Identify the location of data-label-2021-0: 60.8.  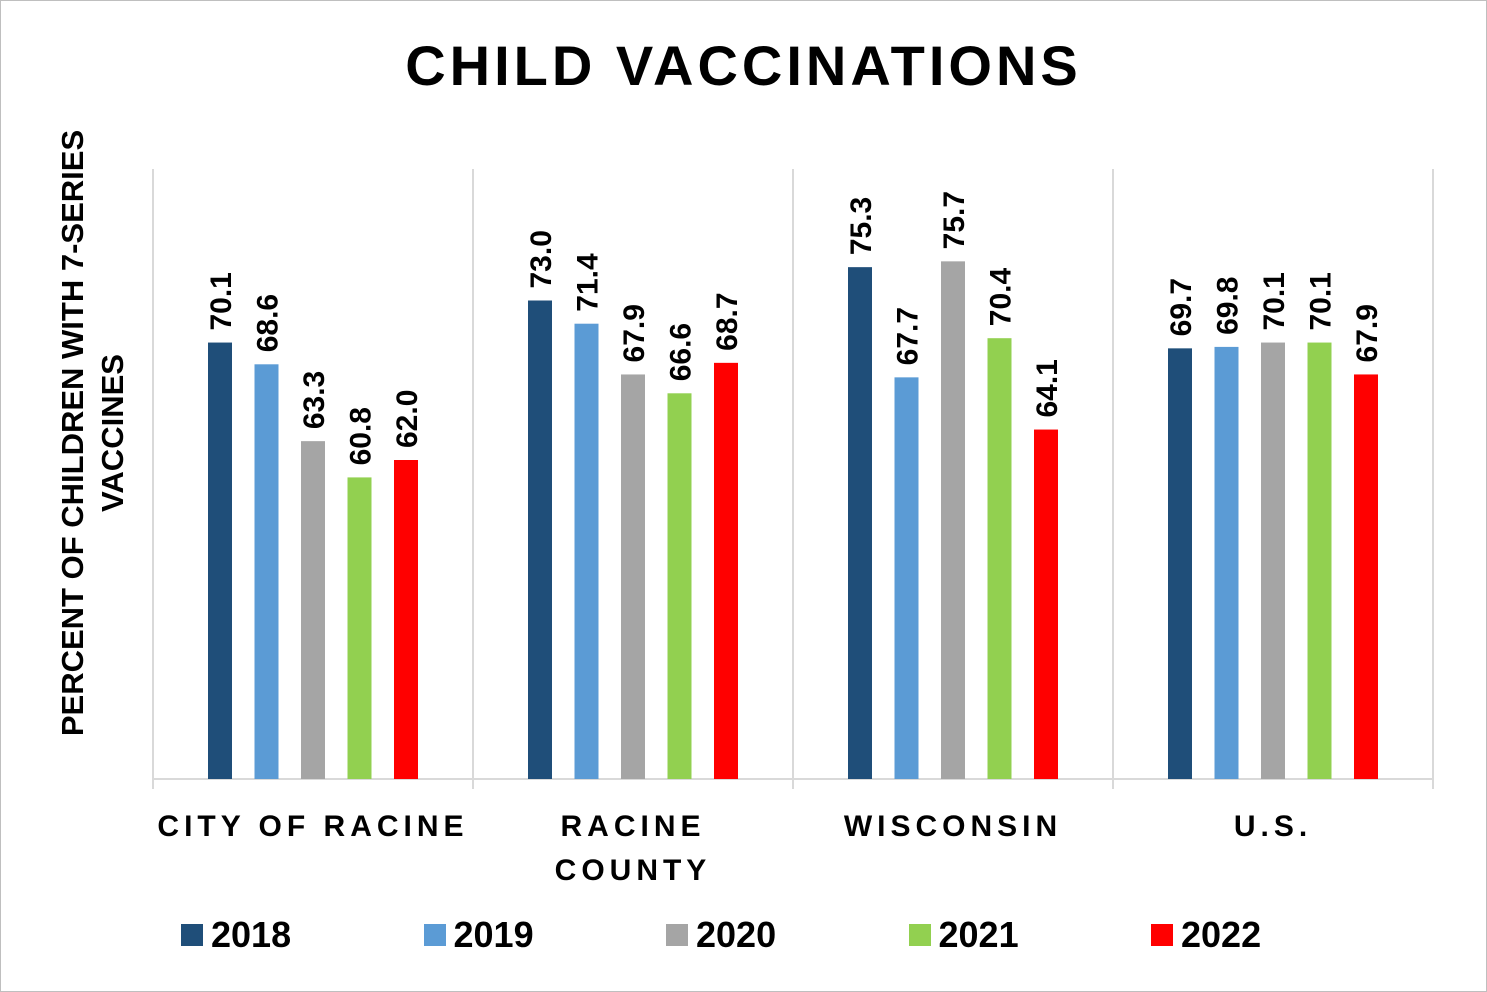
(361, 436).